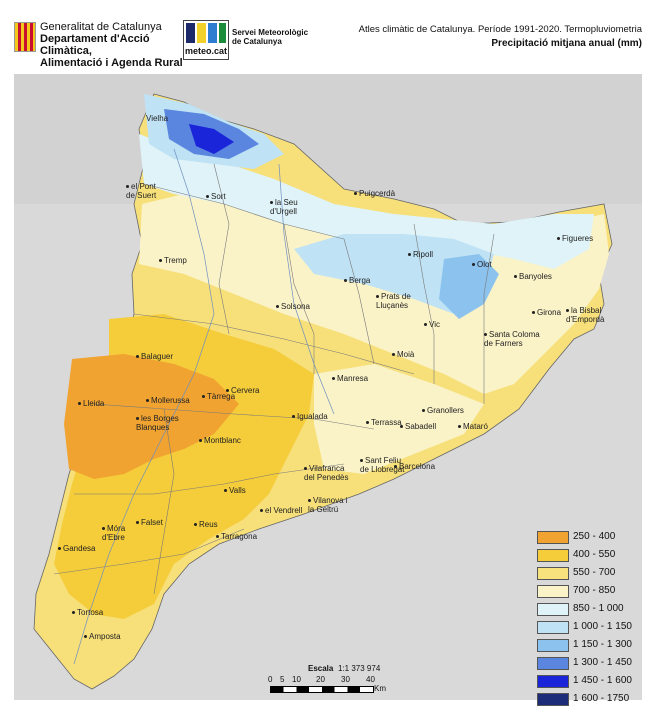 Image resolution: width=656 pixels, height=710 pixels. I want to click on legend-item: 1 000 - 1 150, so click(587, 627).